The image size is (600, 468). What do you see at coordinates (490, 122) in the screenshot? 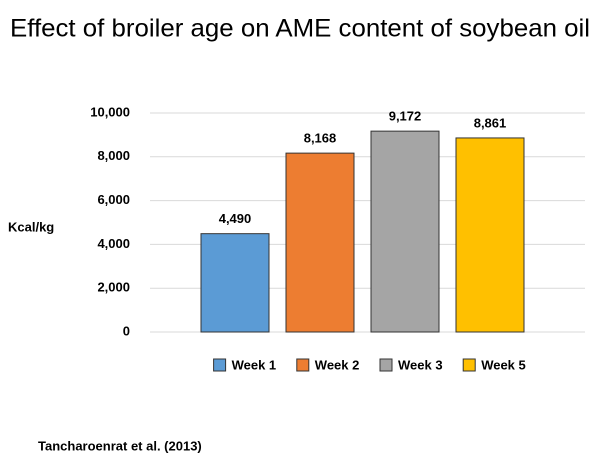
I see `value-label: 8,861` at bounding box center [490, 122].